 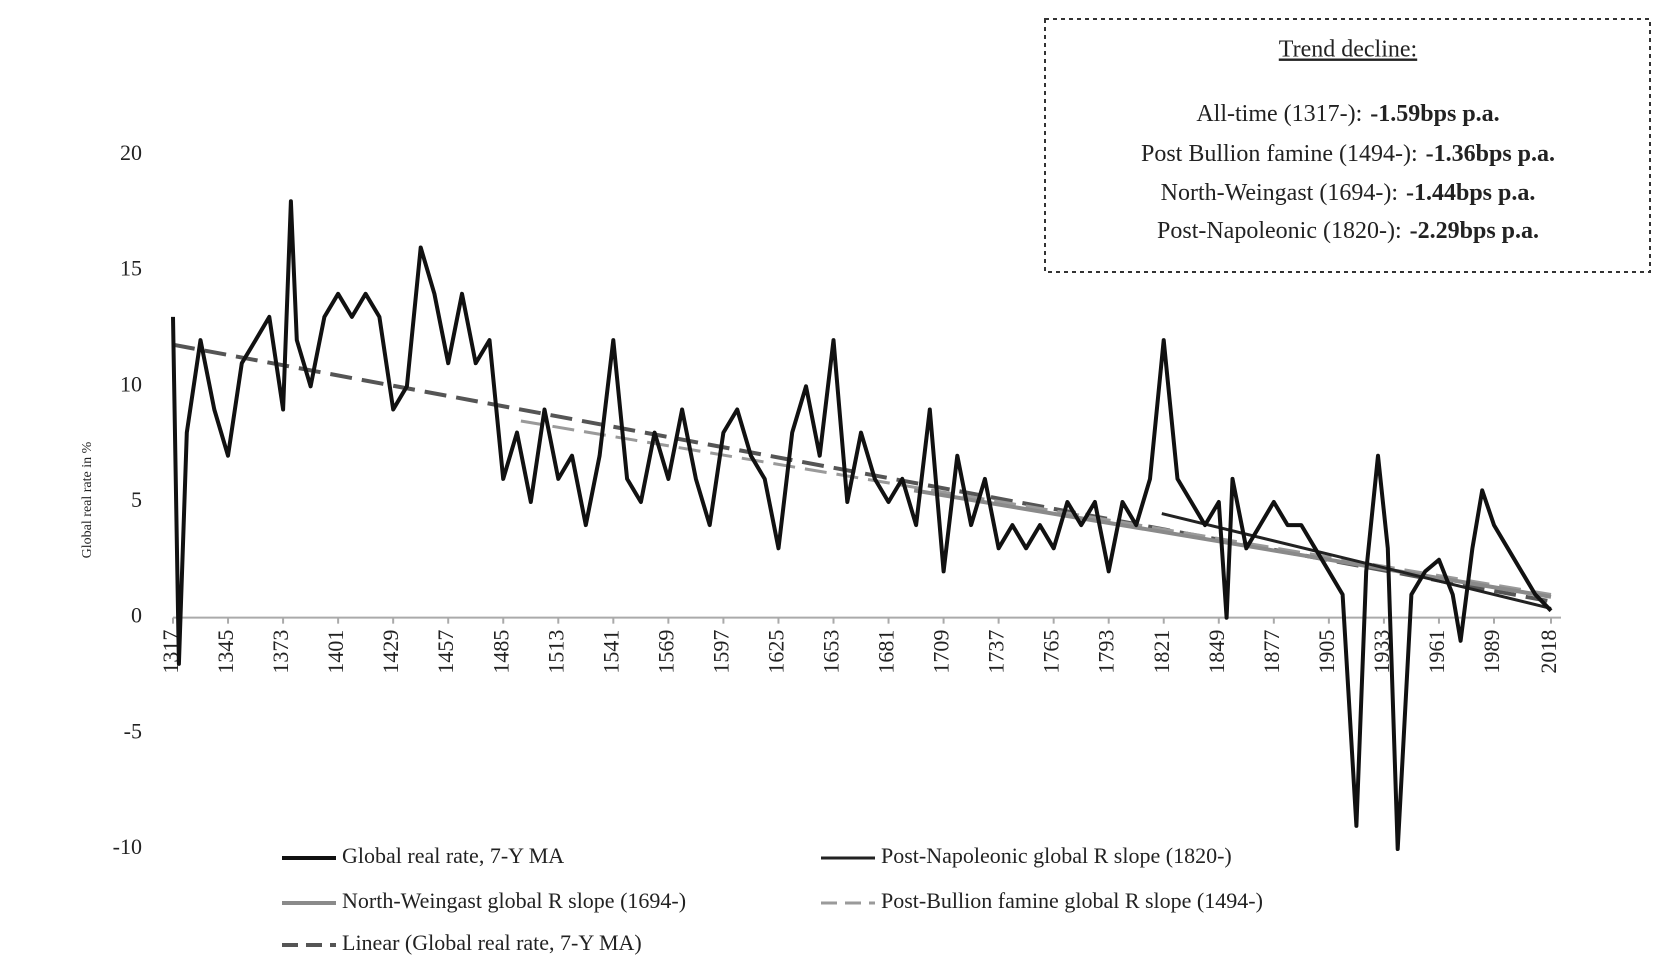 What do you see at coordinates (1051, 652) in the screenshot?
I see `x-tick-label: 1765` at bounding box center [1051, 652].